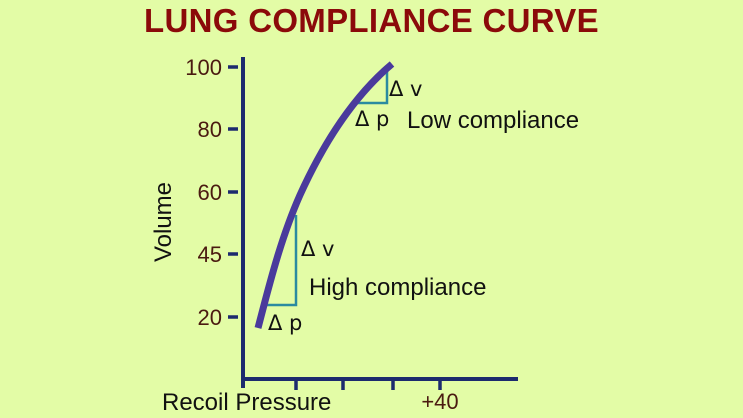 The width and height of the screenshot is (743, 418). What do you see at coordinates (368, 384) in the screenshot?
I see `x-ticks` at bounding box center [368, 384].